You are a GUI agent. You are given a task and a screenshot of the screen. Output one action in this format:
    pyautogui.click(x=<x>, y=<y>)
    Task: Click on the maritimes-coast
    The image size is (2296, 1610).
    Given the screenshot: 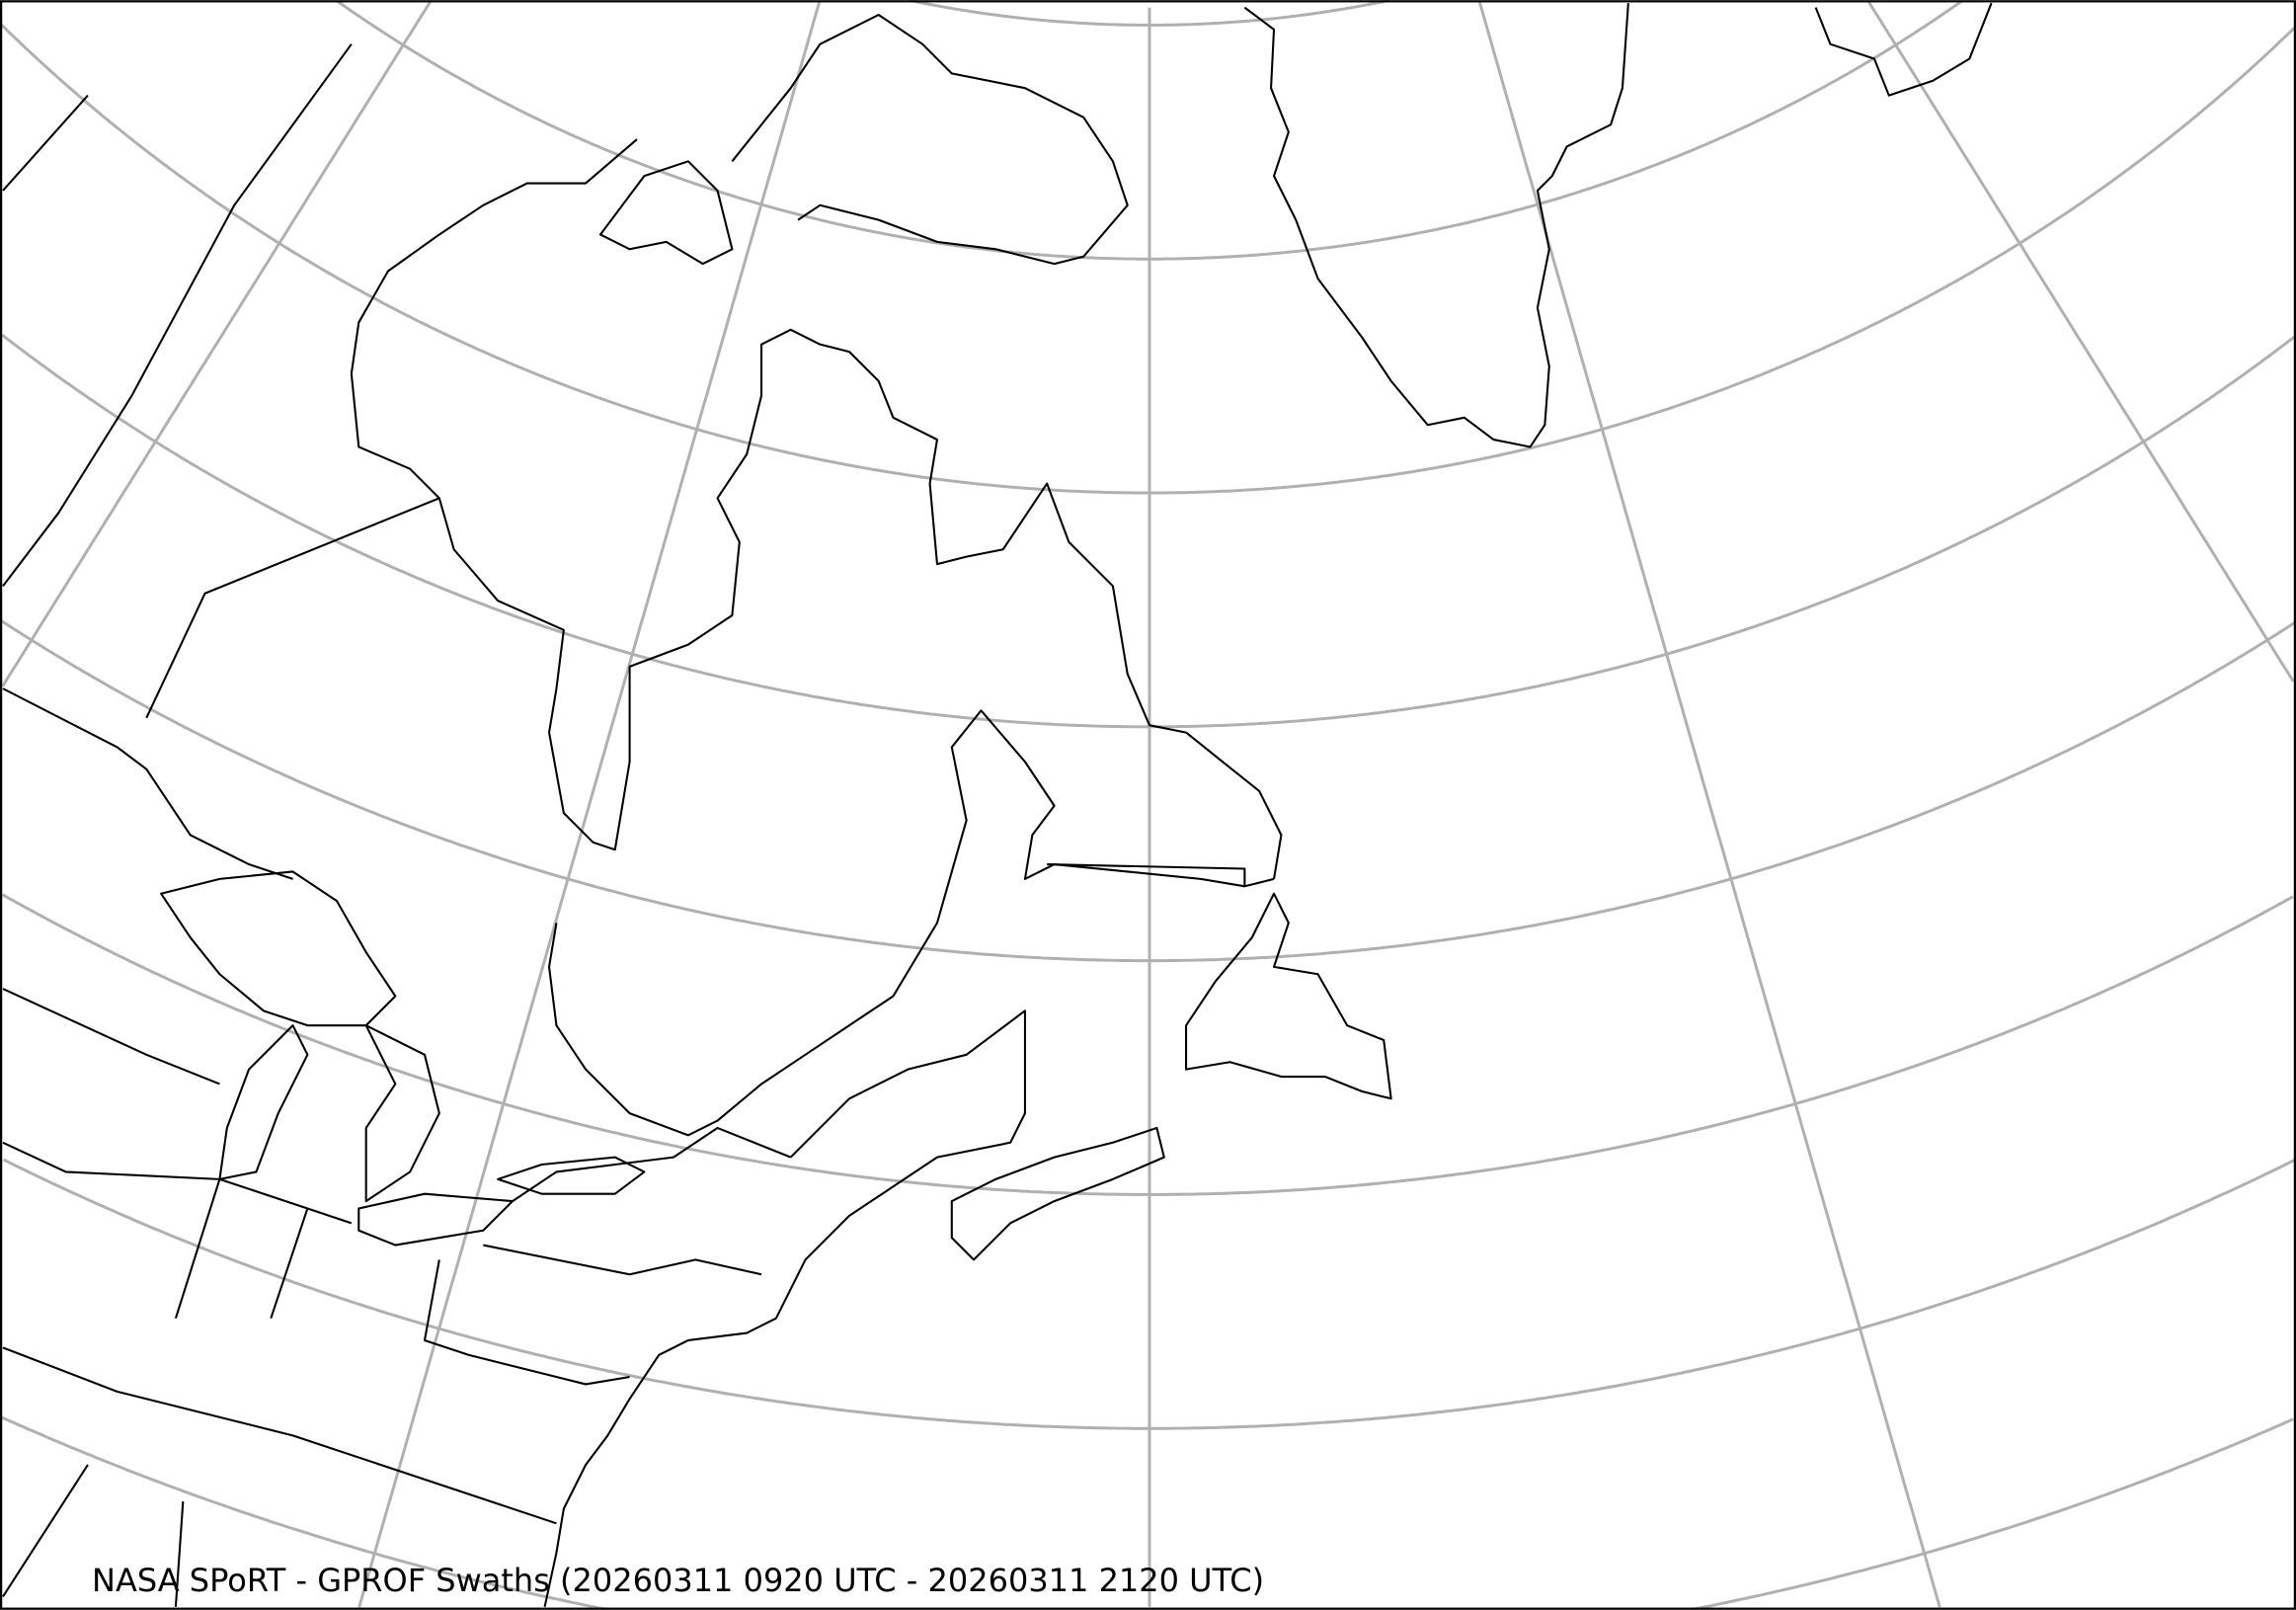 What is the action you would take?
    pyautogui.click(x=977, y=1149)
    